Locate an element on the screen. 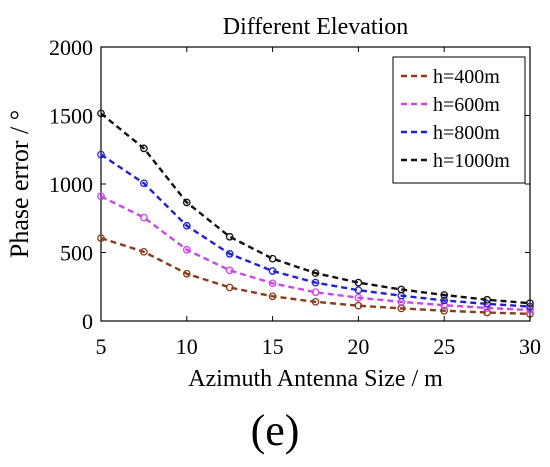  series-line is located at coordinates (315, 276).